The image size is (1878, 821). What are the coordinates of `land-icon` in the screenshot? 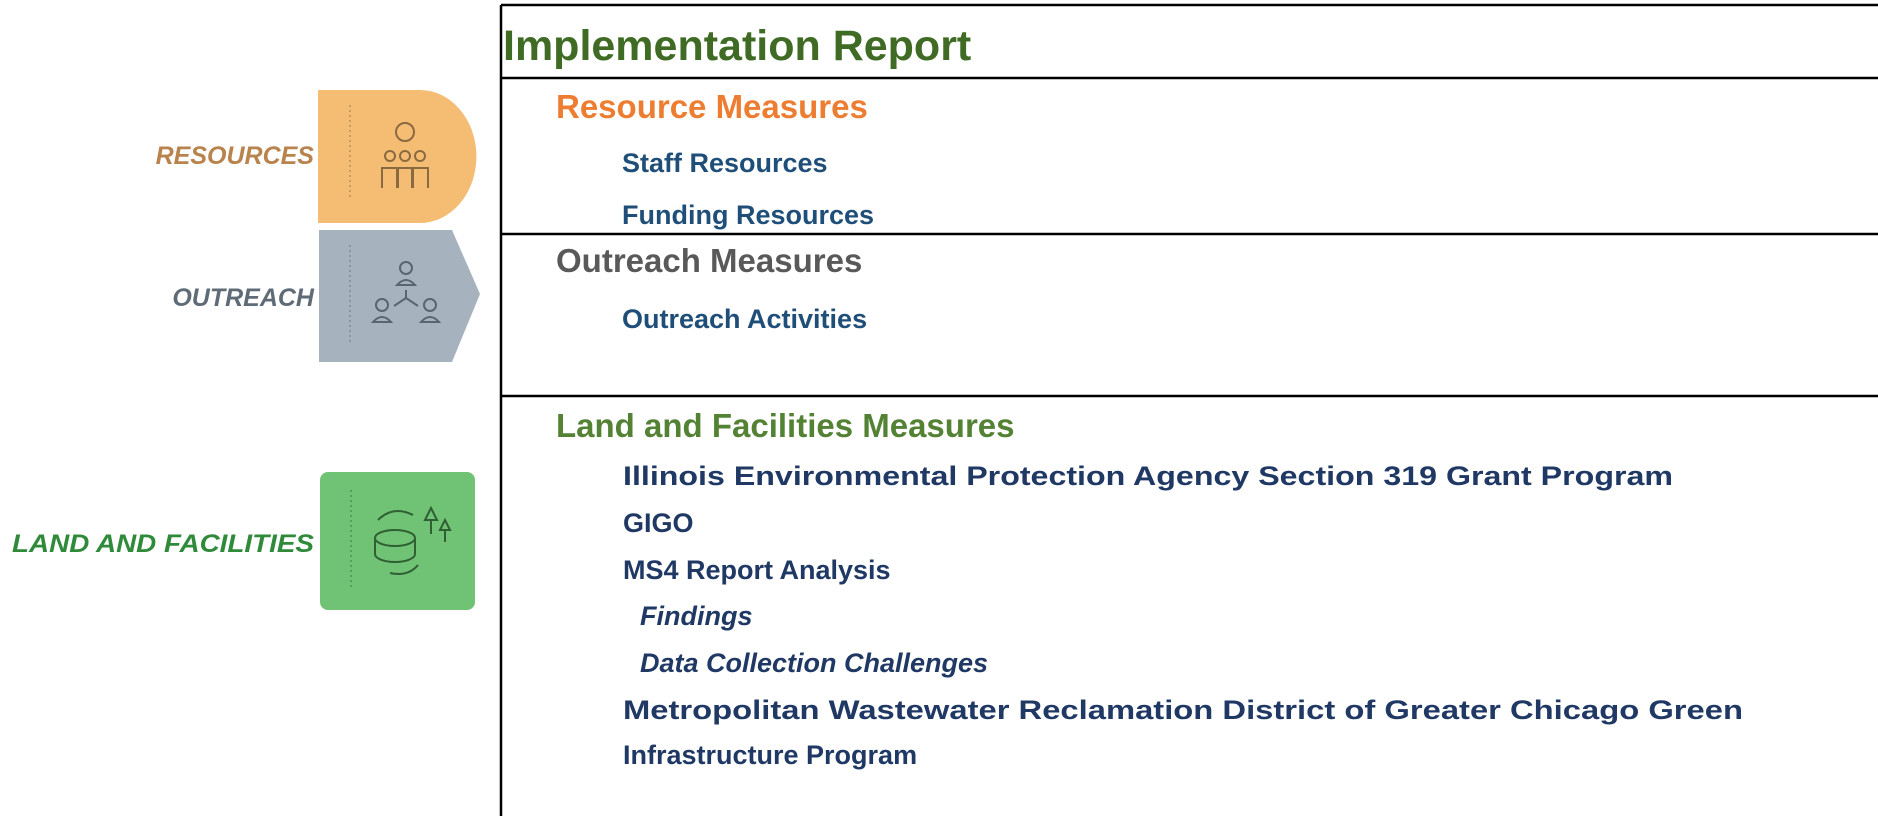 It's located at (397, 541).